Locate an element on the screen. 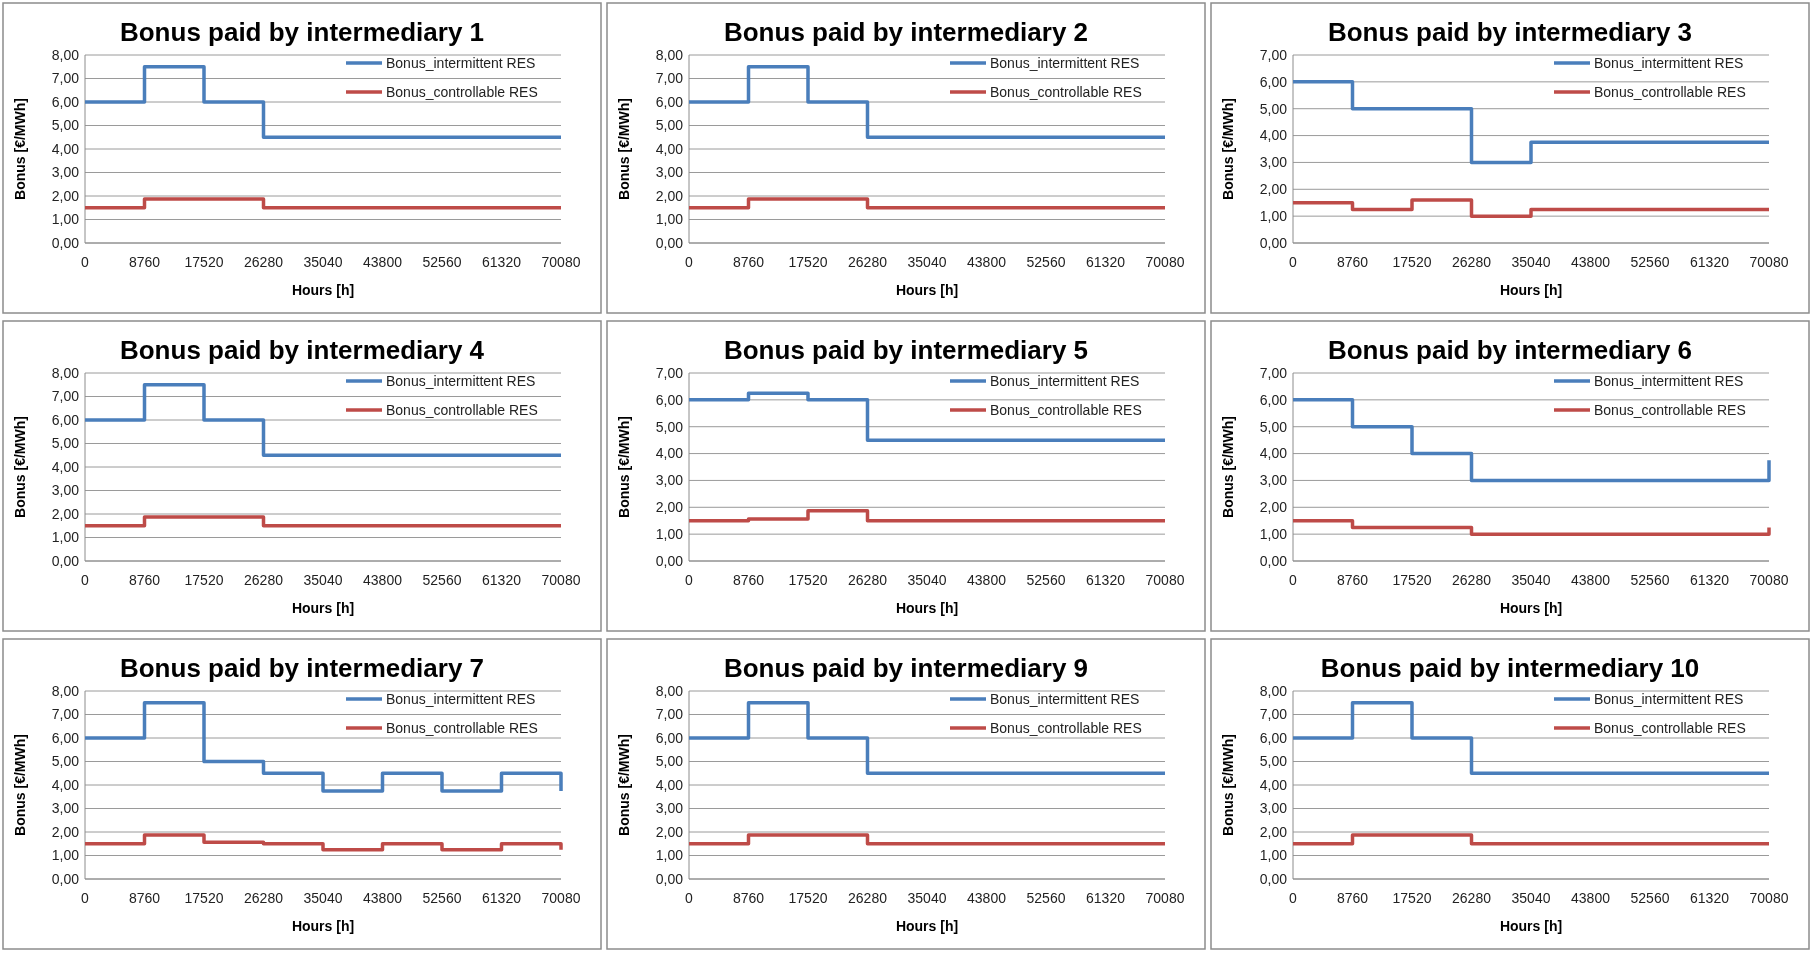 This screenshot has height=956, width=1812. chart-title: Bonus paid by intermediary 9 is located at coordinates (906, 668).